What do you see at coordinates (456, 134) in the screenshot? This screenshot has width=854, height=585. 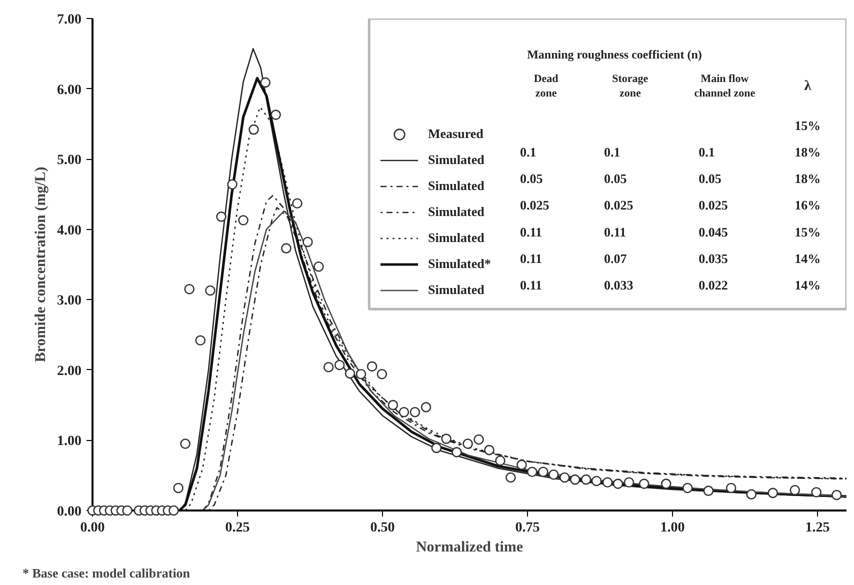 I see `legend-label: Measured` at bounding box center [456, 134].